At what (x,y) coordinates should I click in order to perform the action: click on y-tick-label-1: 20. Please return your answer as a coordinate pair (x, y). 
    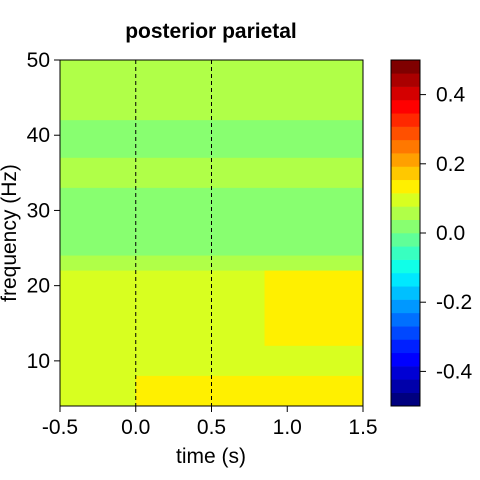
    Looking at the image, I should click on (38, 286).